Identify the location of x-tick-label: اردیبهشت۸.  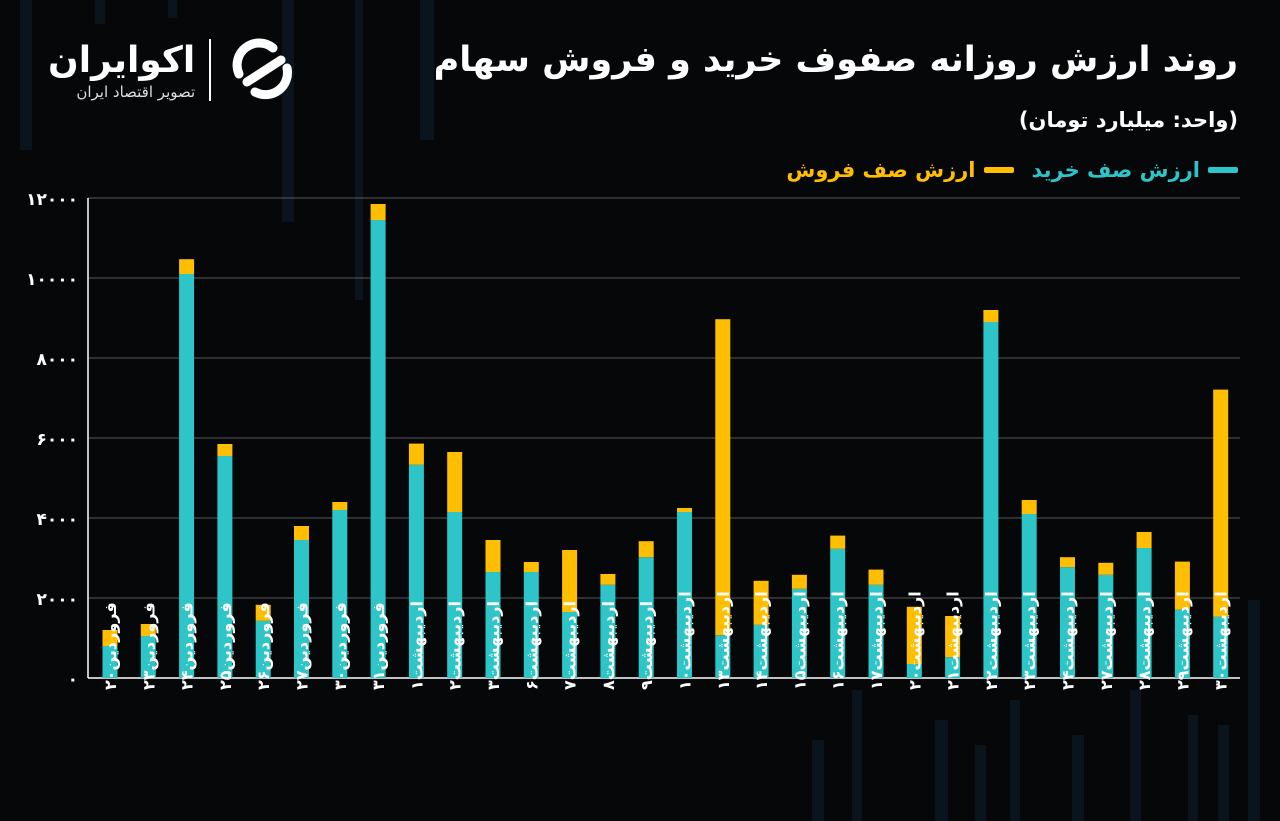
(608, 645).